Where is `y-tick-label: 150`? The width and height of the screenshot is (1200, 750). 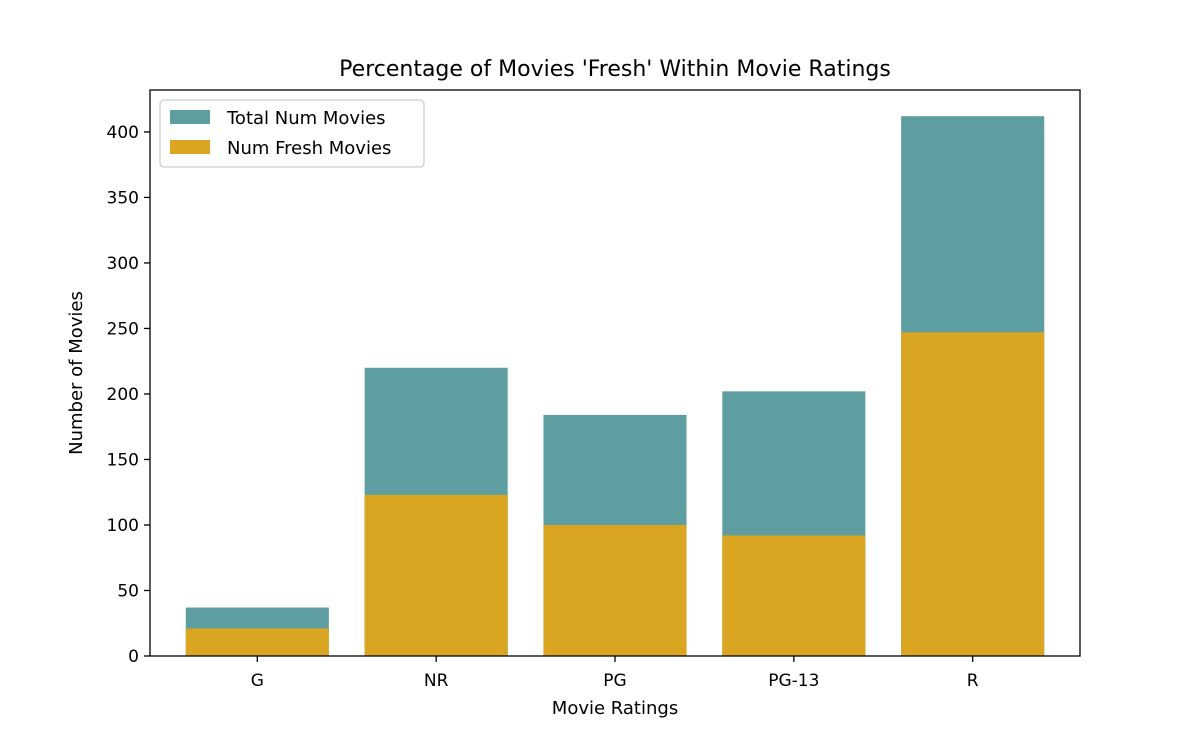
y-tick-label: 150 is located at coordinates (123, 460).